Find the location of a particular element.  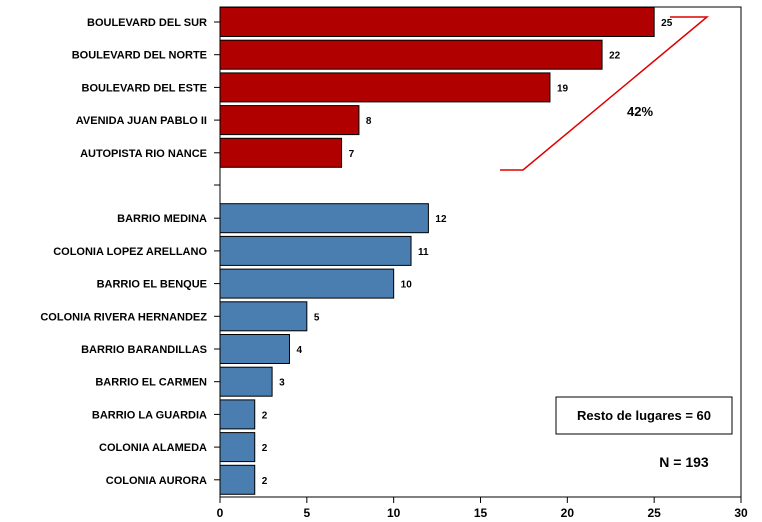

resto-label: Resto de lugares = 60 is located at coordinates (644, 415).